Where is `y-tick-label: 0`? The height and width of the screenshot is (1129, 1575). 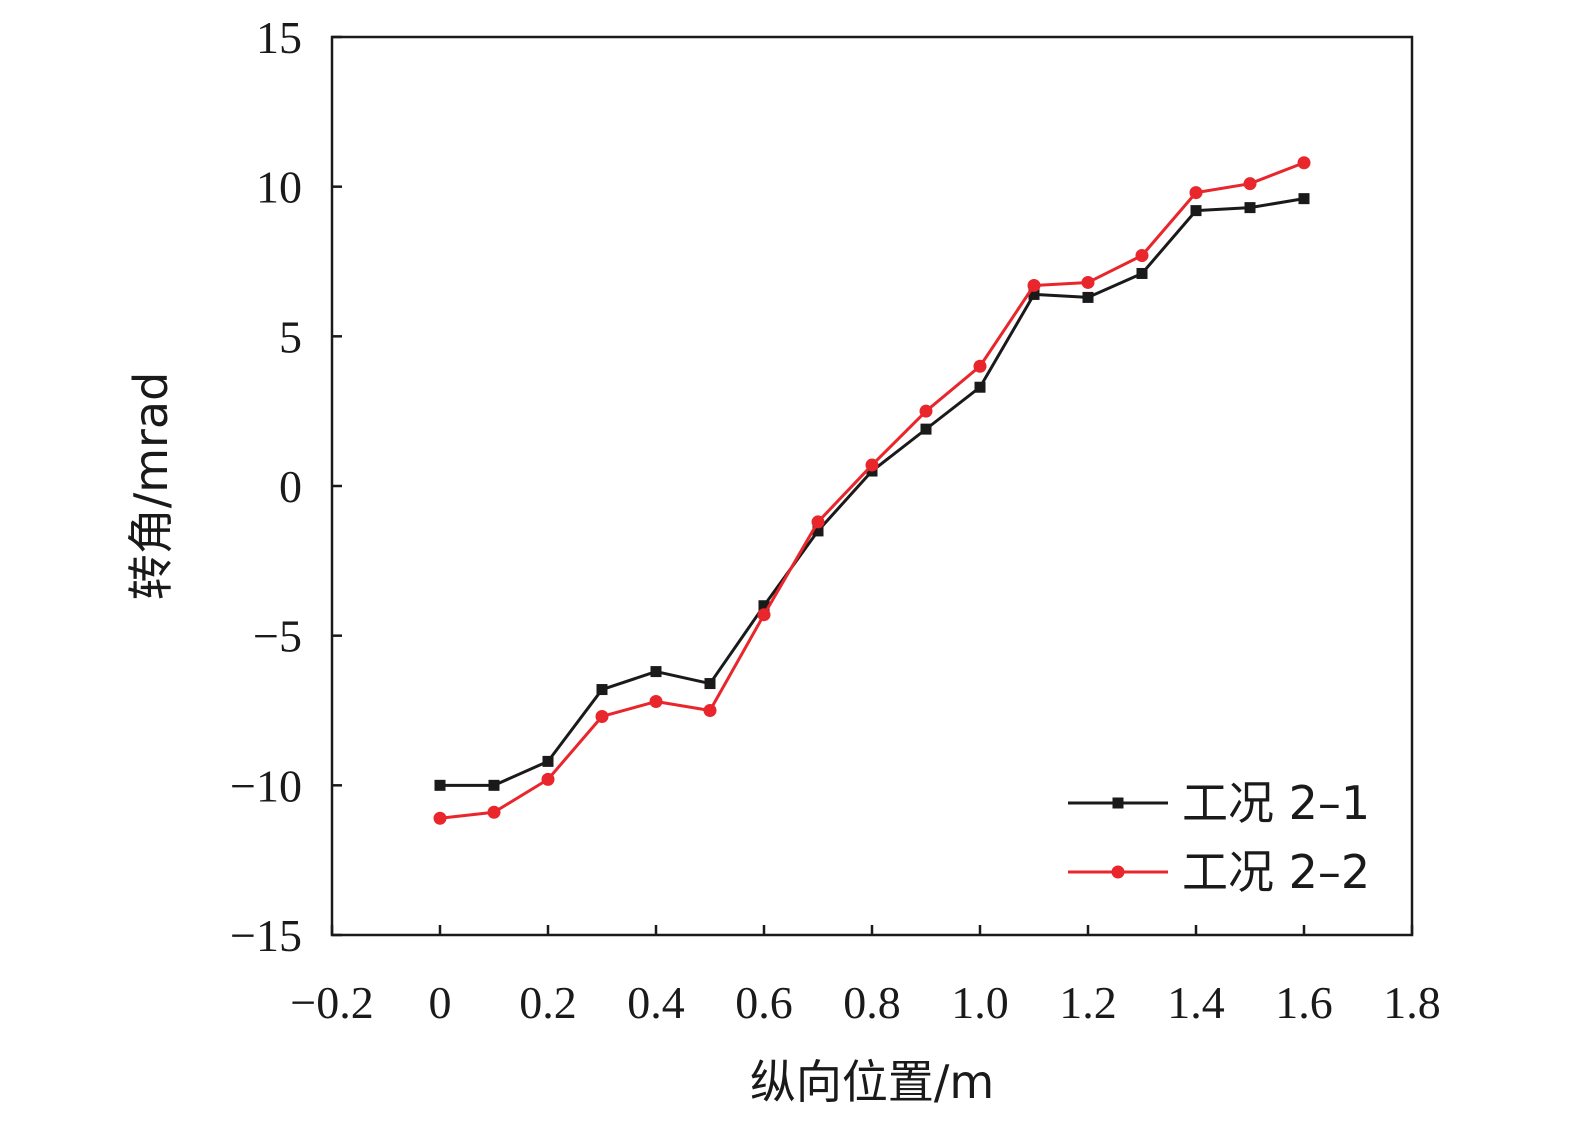
y-tick-label: 0 is located at coordinates (290, 486).